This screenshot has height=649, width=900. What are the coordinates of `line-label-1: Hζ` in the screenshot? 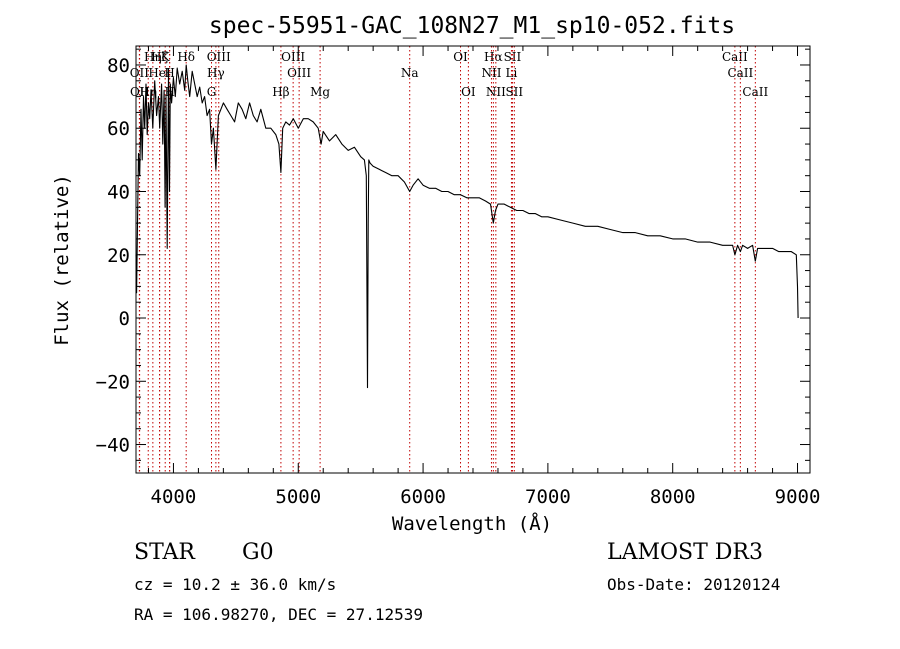 It's located at (159, 57).